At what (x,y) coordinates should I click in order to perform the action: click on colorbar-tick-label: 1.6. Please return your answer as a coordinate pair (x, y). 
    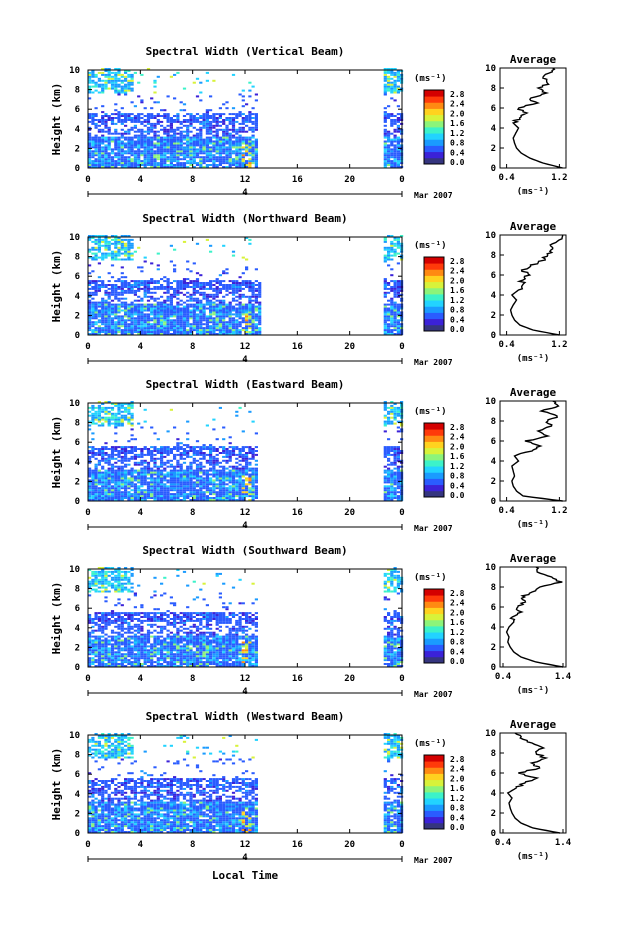
    Looking at the image, I should click on (457, 290).